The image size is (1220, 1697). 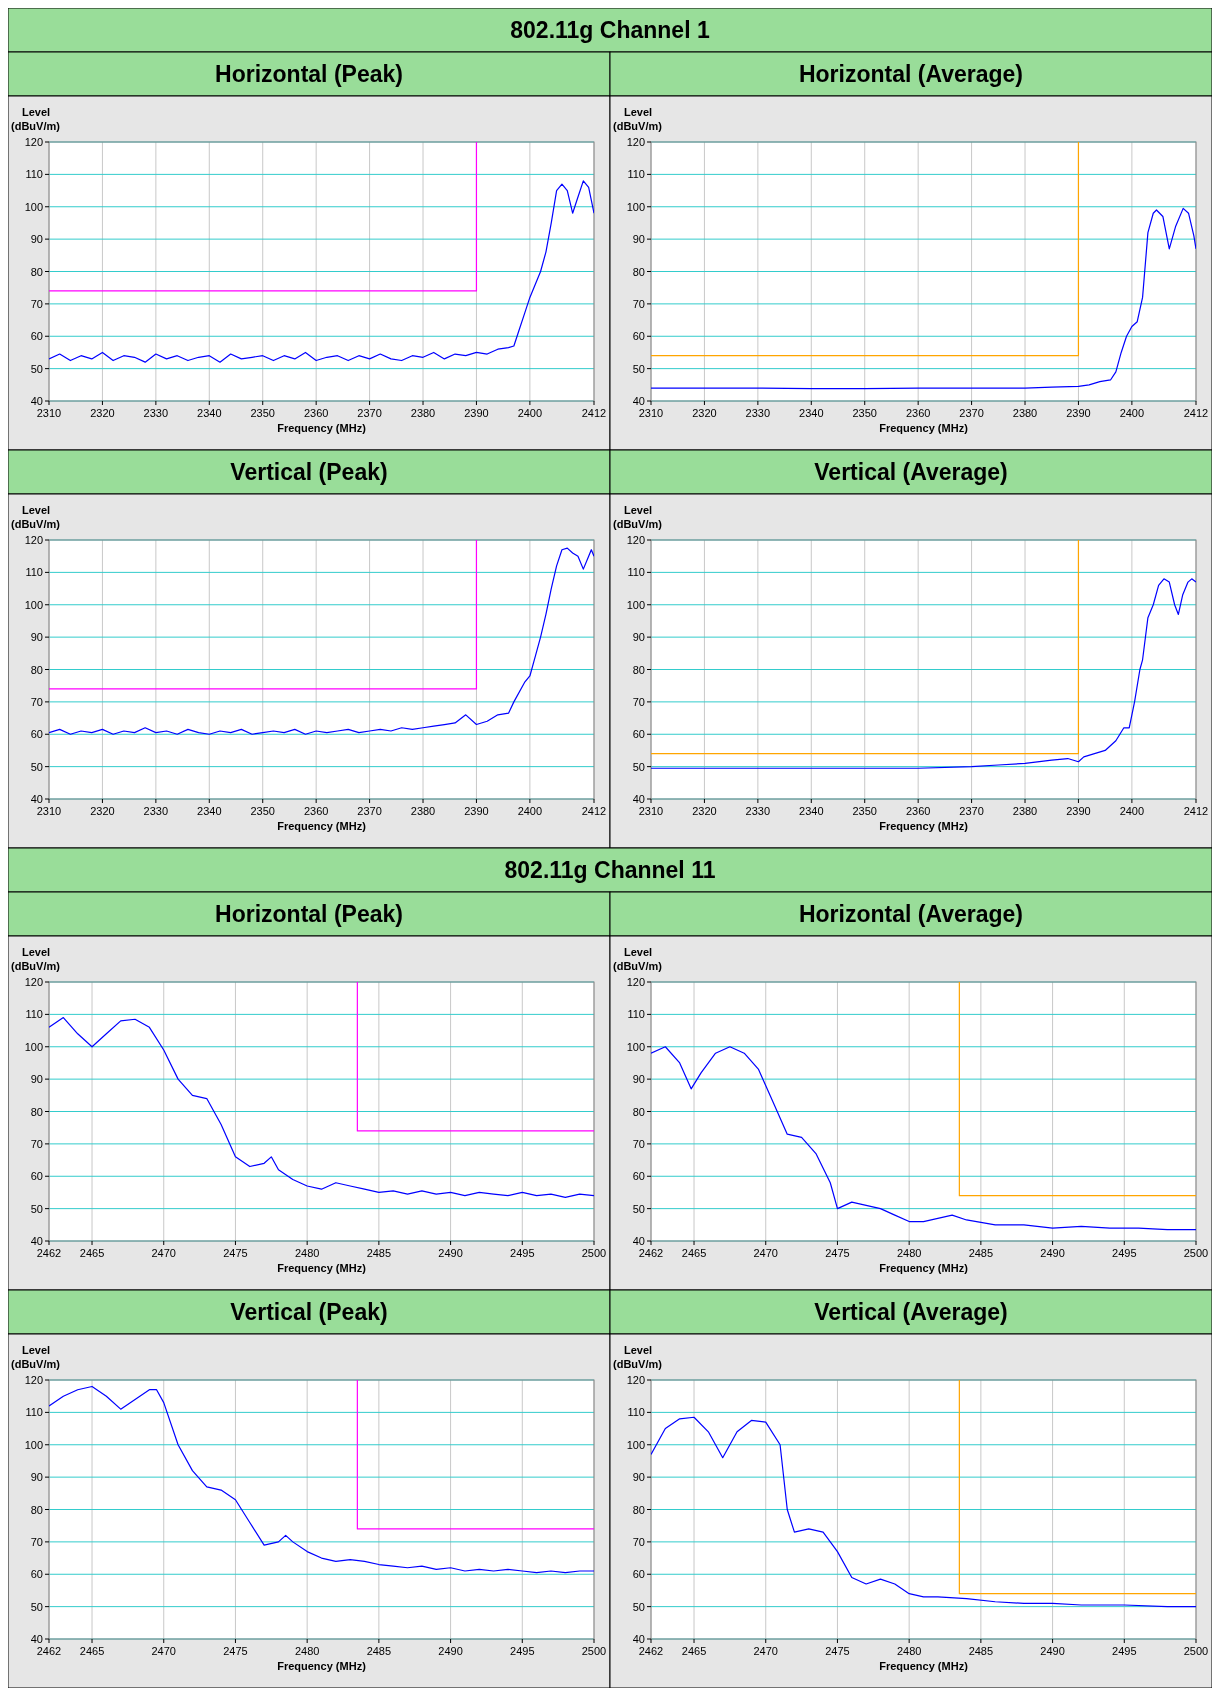 What do you see at coordinates (911, 1312) in the screenshot?
I see `chart-title: Vertical (Average)` at bounding box center [911, 1312].